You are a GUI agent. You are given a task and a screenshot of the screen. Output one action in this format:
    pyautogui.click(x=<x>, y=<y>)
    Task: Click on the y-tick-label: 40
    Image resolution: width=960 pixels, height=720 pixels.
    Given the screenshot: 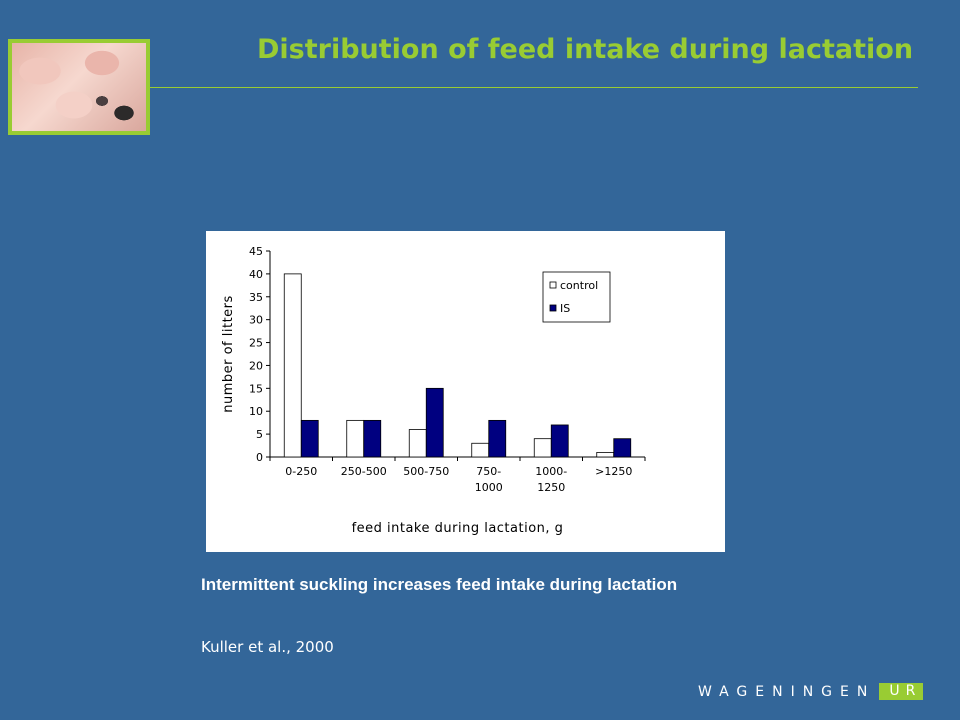 What is the action you would take?
    pyautogui.click(x=256, y=274)
    